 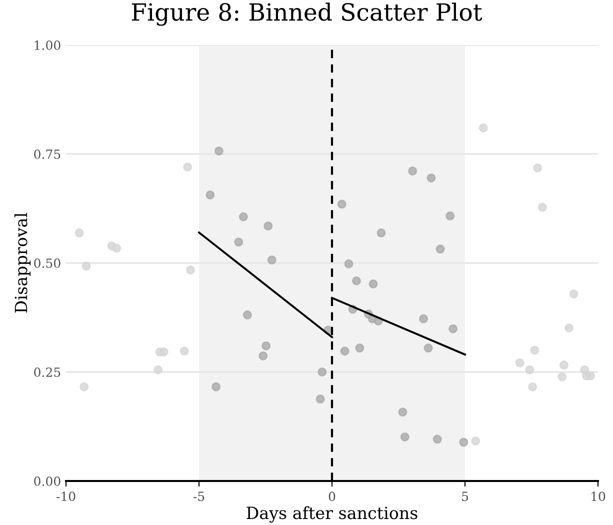 What do you see at coordinates (307, 14) in the screenshot?
I see `chart-title: Figure 8: Binned Scatter Plot` at bounding box center [307, 14].